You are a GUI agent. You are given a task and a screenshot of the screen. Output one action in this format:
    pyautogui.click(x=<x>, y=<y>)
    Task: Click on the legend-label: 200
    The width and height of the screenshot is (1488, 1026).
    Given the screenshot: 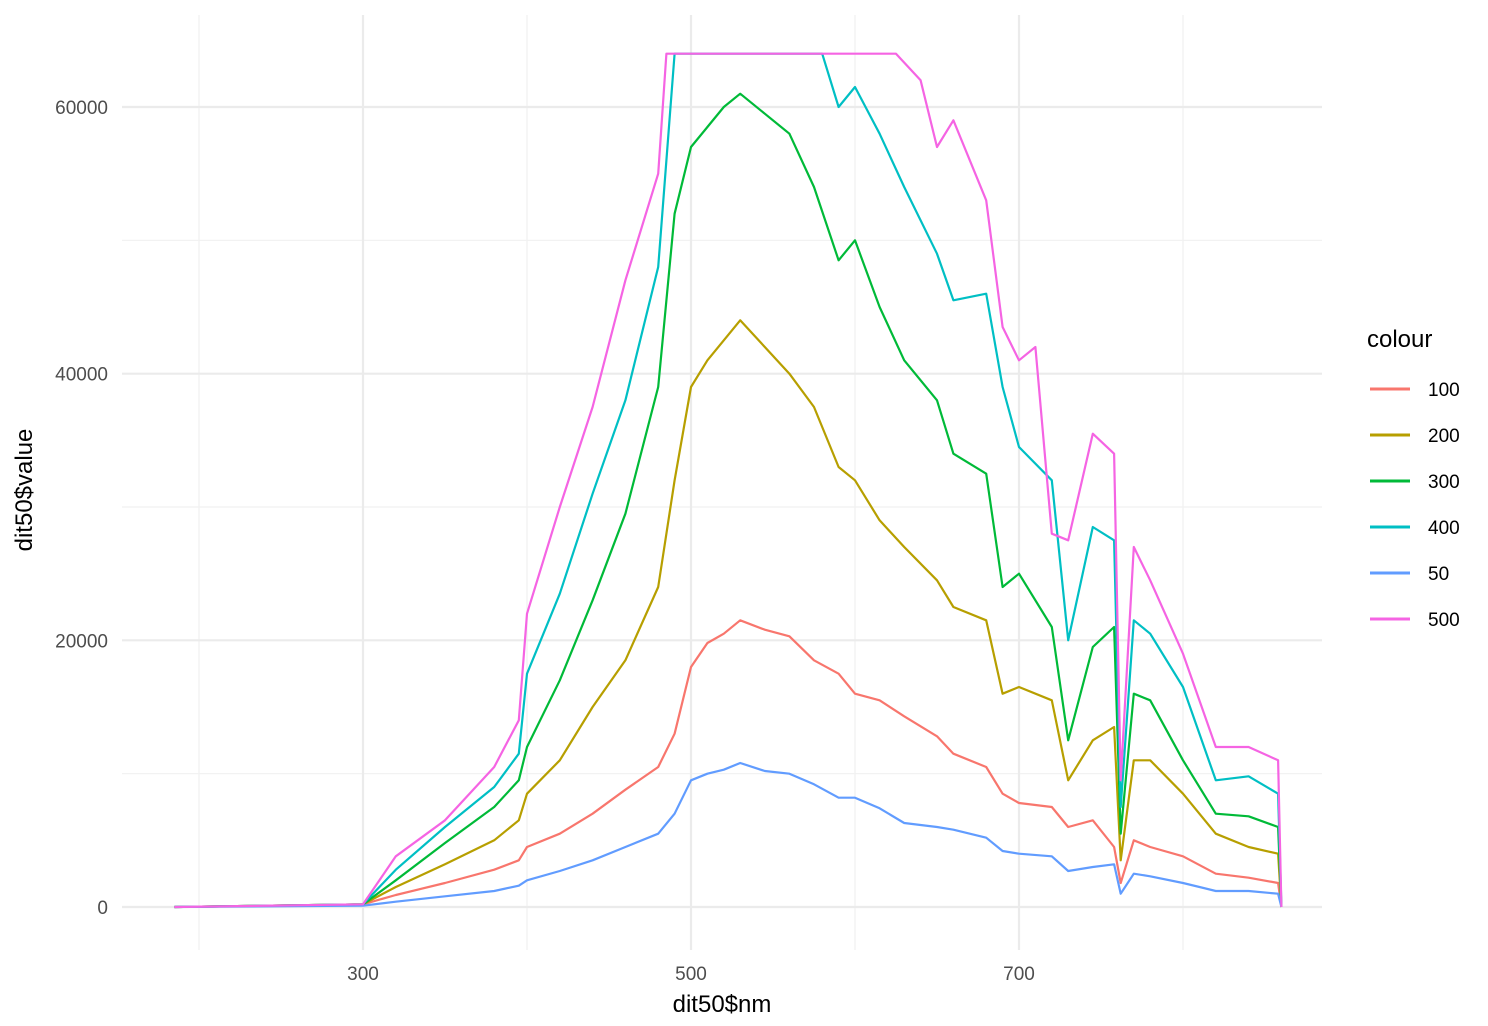 What is the action you would take?
    pyautogui.click(x=1444, y=436)
    